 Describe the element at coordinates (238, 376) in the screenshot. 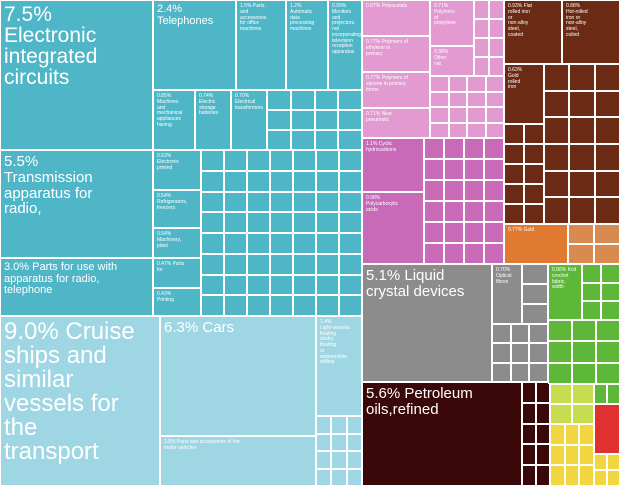

I see `tile-cars: 6.3% Cars` at that location.